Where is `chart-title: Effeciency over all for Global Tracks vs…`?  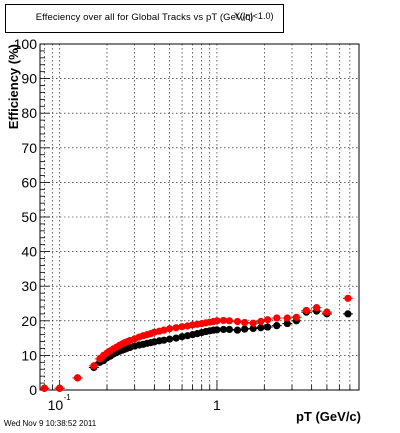 chart-title: Effeciency over all for Global Tracks vs… is located at coordinates (144, 17).